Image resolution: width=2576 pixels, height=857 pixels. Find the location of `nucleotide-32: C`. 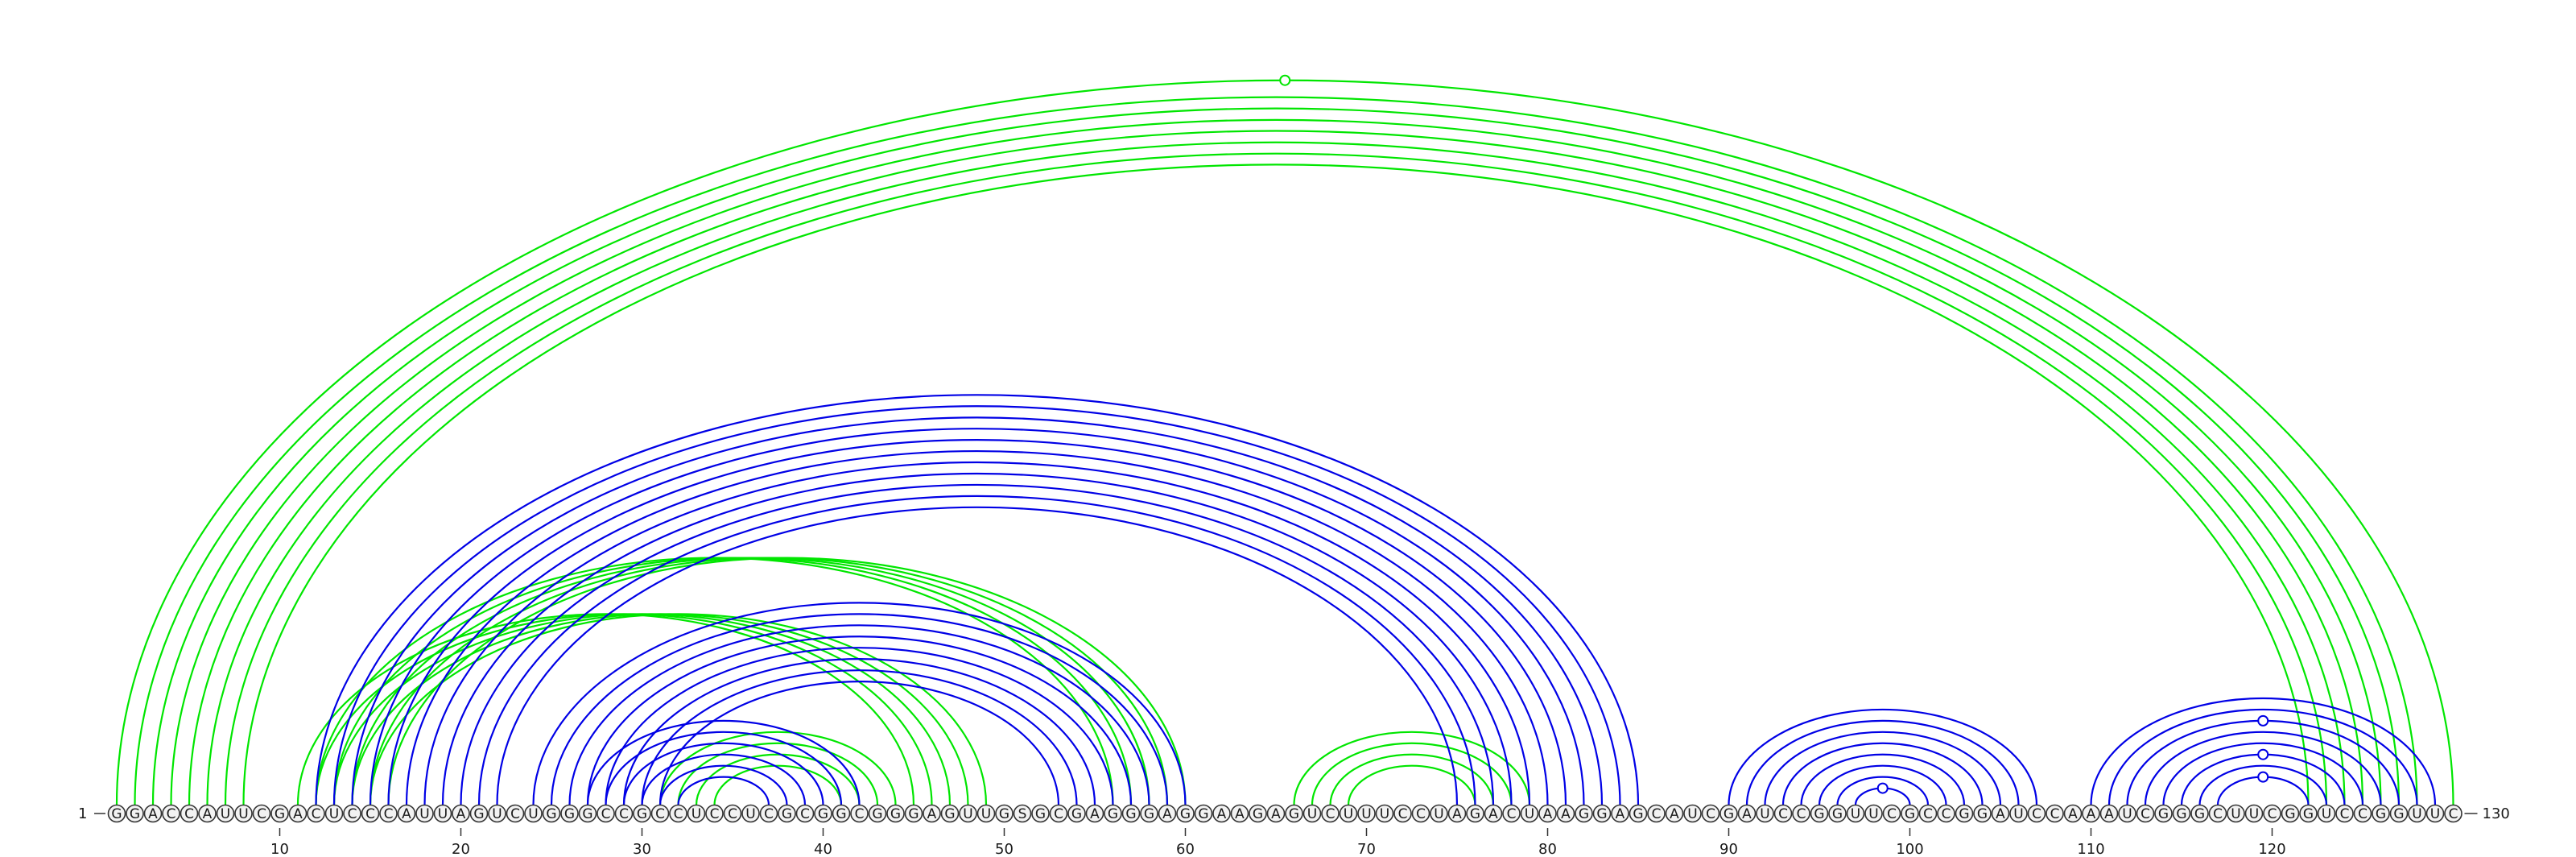

nucleotide-32: C is located at coordinates (678, 813).